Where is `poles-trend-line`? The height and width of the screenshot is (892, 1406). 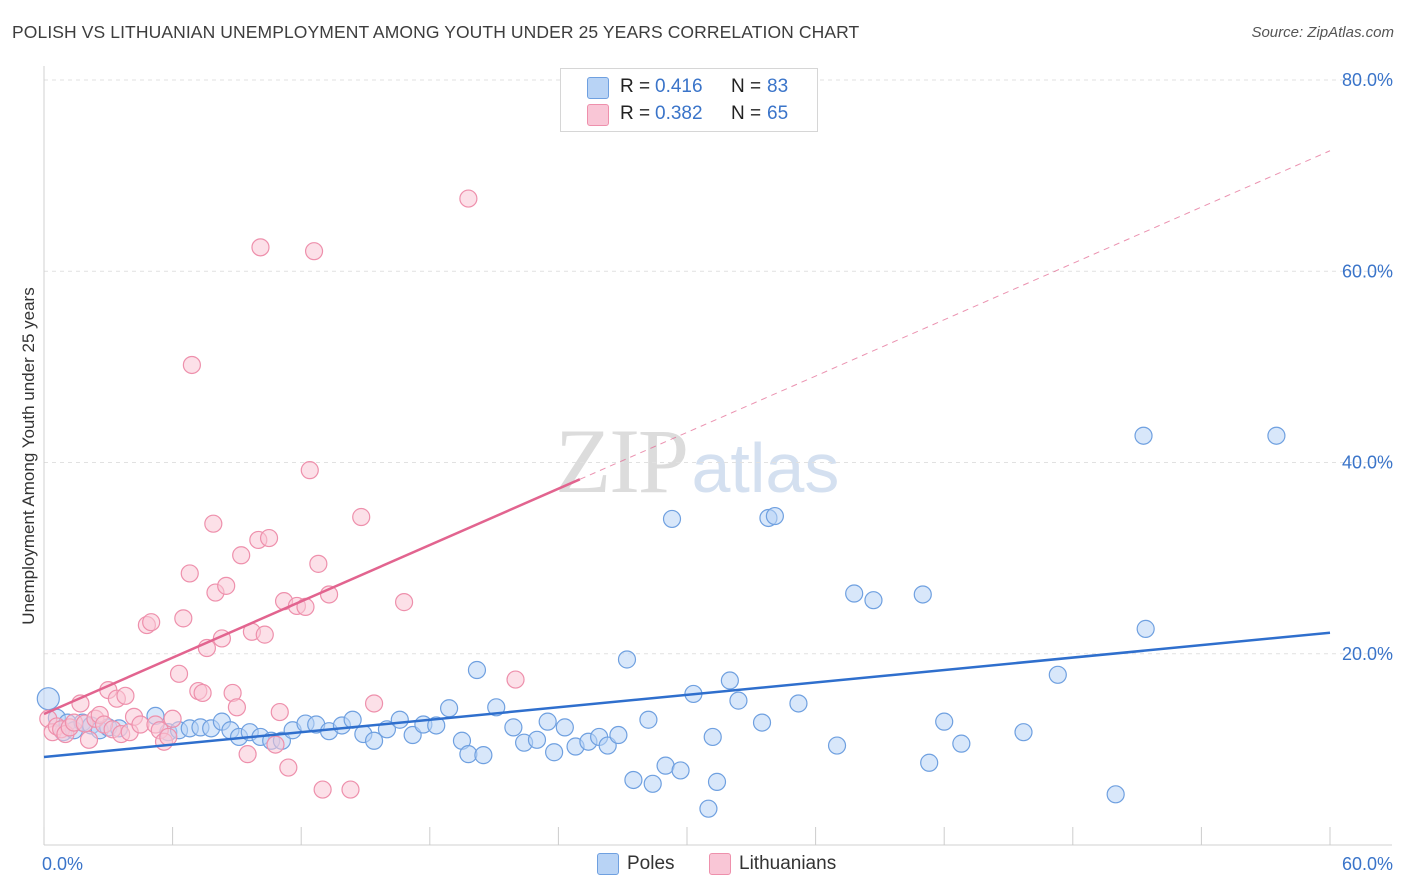
poles-trend-line is located at coordinates (687, 695).